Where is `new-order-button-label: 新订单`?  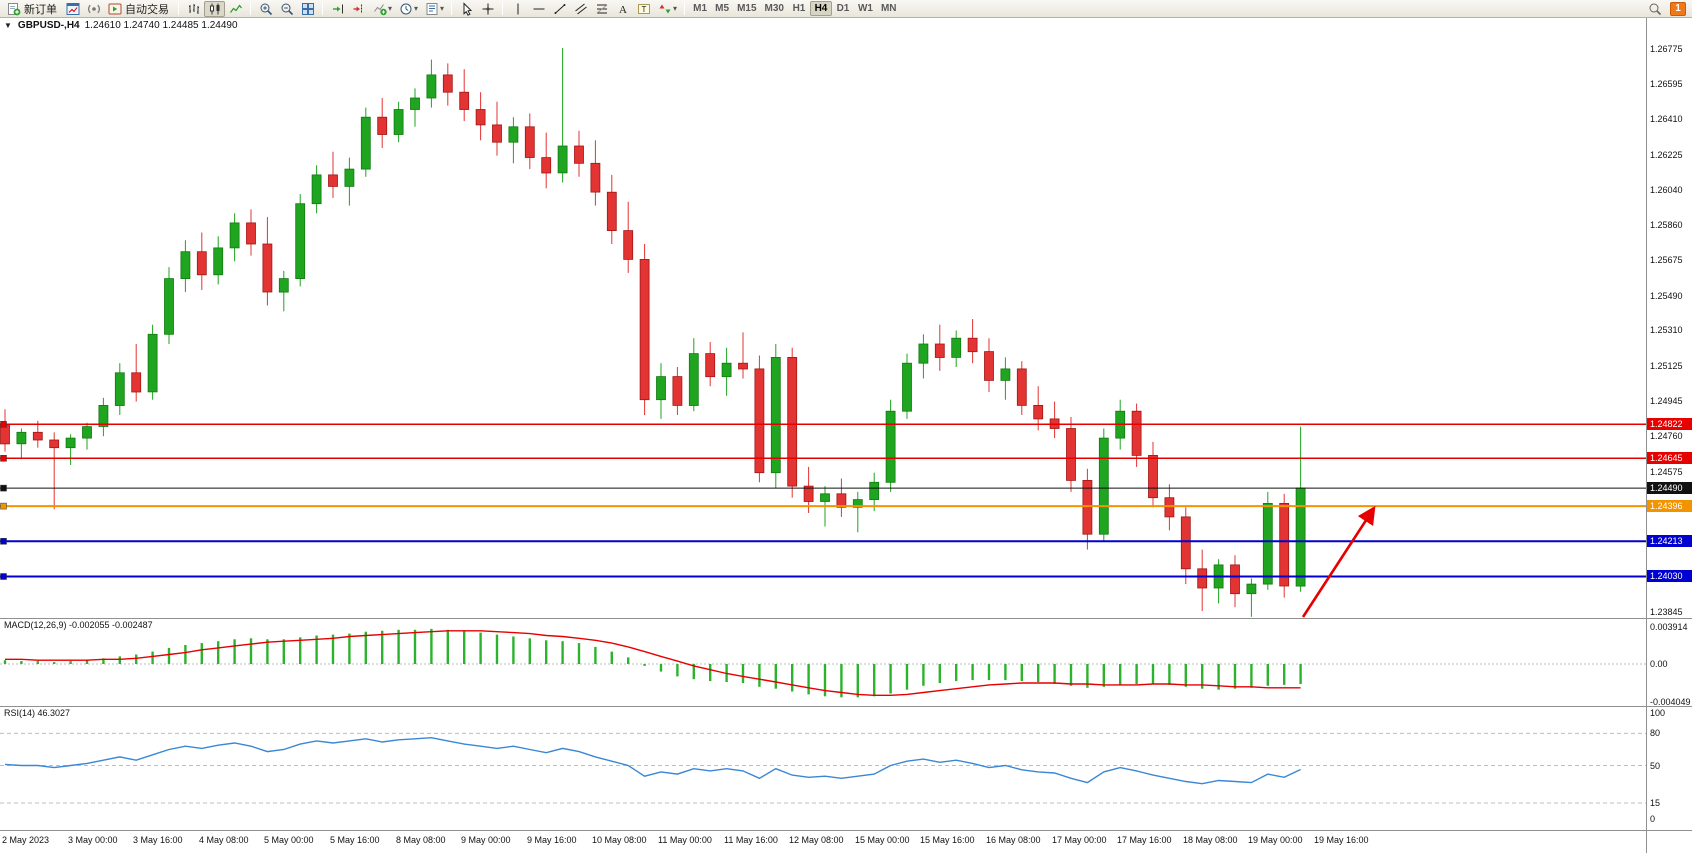
new-order-button-label: 新订单 is located at coordinates (40, 9).